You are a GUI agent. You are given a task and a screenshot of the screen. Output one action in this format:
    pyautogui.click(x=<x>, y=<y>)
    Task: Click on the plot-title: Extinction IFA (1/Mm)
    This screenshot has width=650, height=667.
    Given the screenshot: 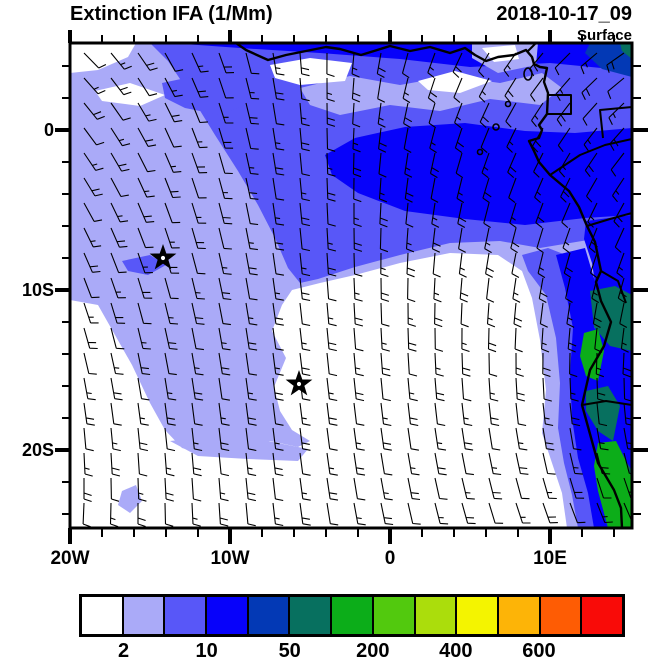 What is the action you would take?
    pyautogui.click(x=171, y=14)
    